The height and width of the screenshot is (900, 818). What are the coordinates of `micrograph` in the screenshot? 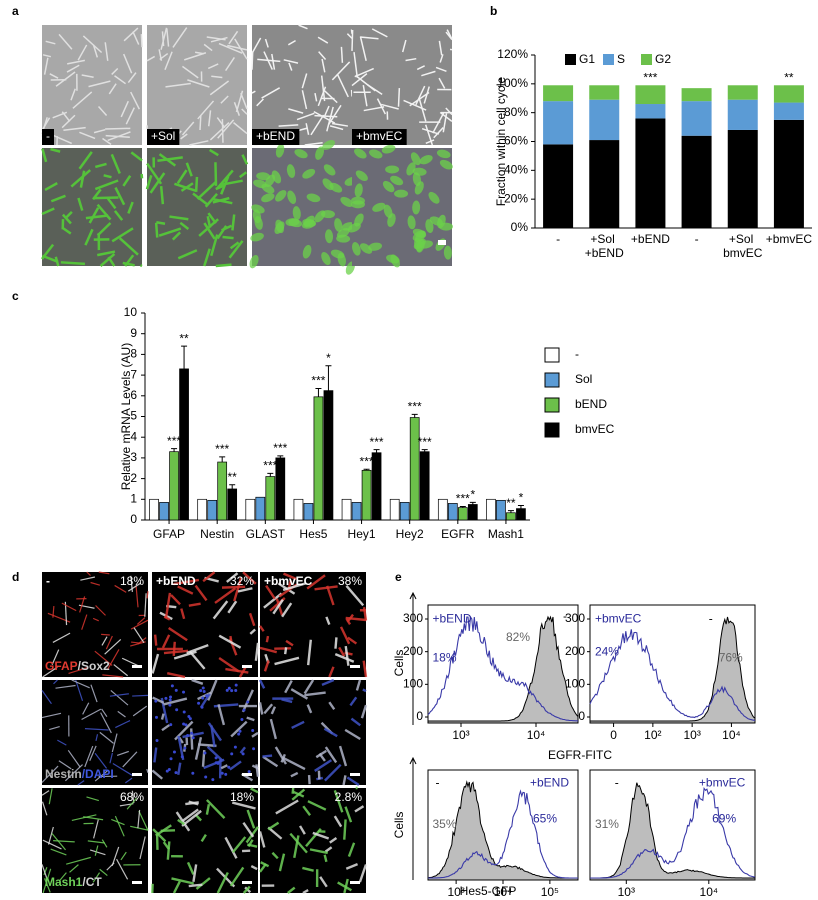 It's located at (302, 85).